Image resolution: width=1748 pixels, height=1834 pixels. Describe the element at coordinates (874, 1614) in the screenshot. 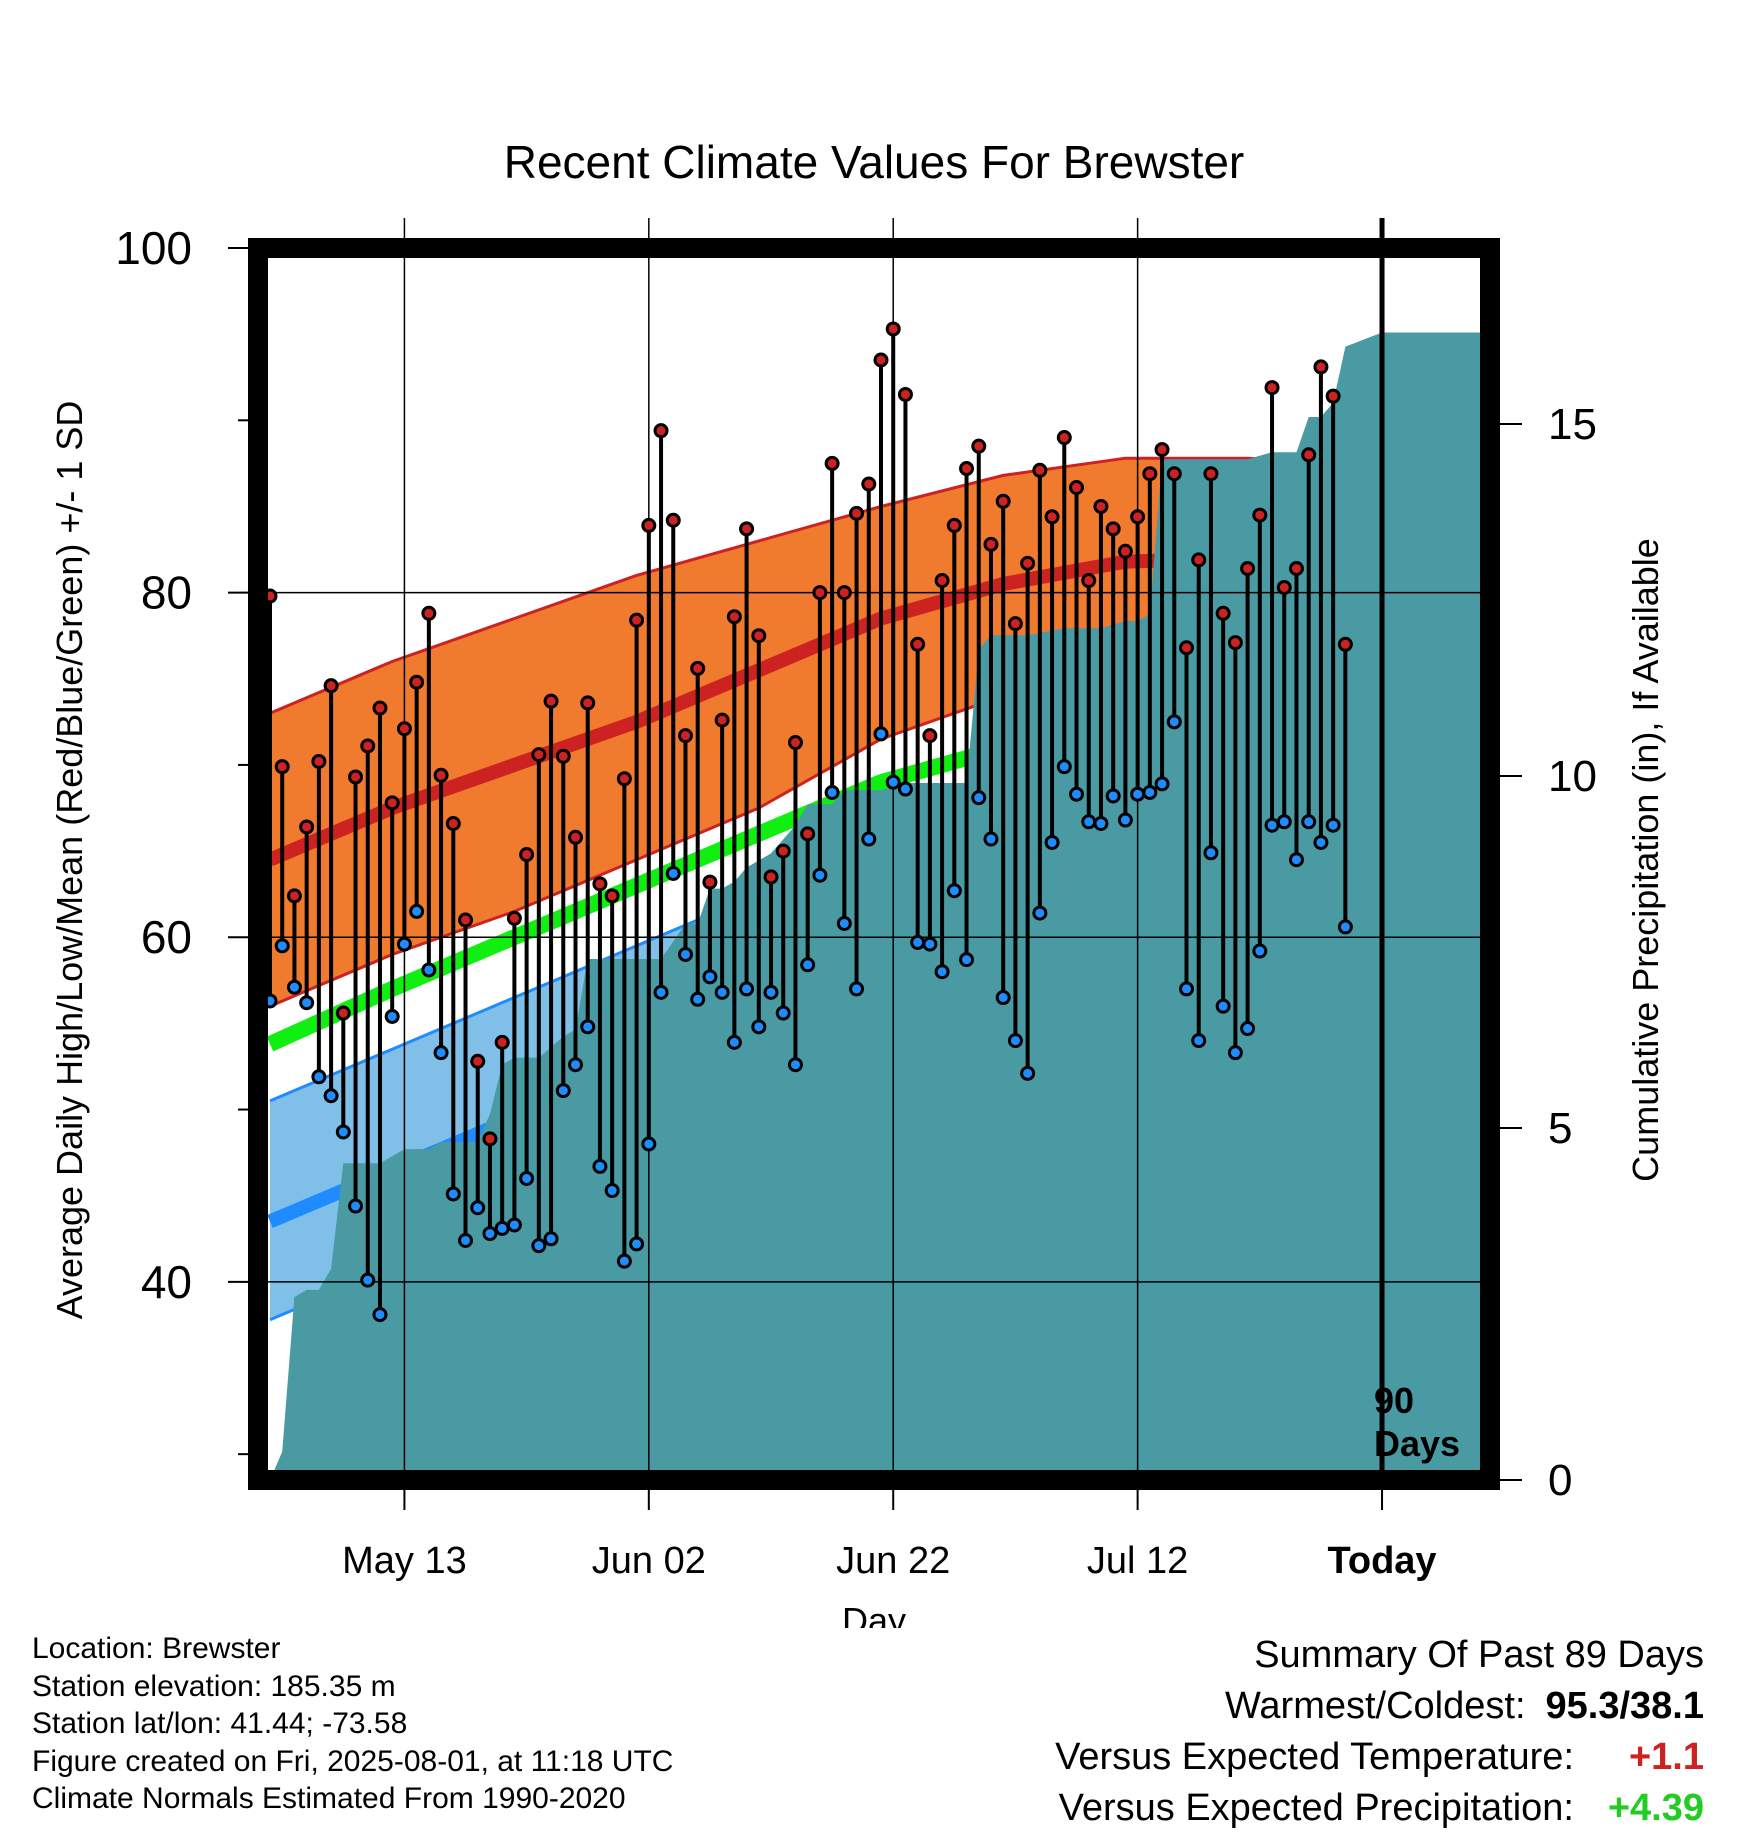

I see `x-axis-label: Day` at that location.